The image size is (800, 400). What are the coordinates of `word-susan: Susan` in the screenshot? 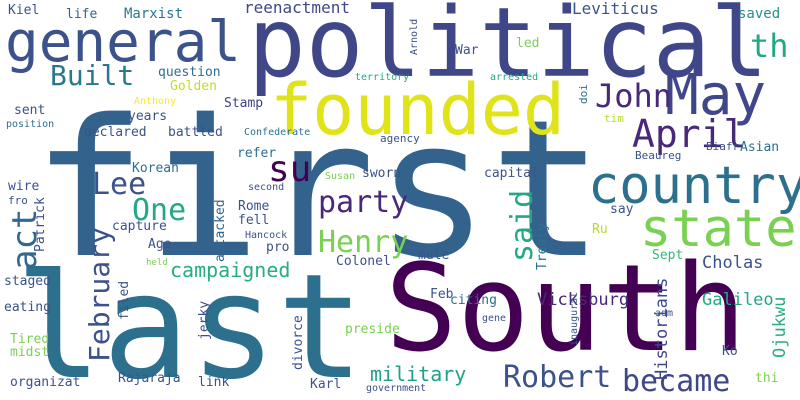 It's located at (340, 176).